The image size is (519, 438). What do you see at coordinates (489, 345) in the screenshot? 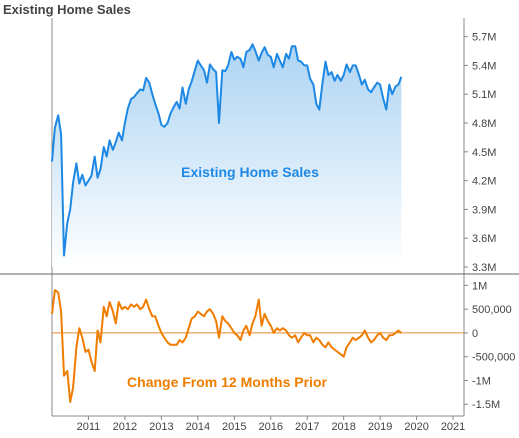
I see `change-y-axis: 1M 500,000 0 -500,000 -1M -1.5M` at bounding box center [489, 345].